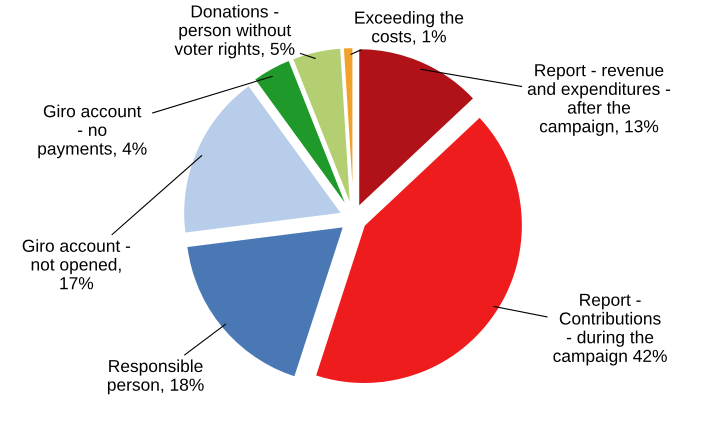 Image resolution: width=707 pixels, height=437 pixels. Describe the element at coordinates (599, 100) in the screenshot. I see `slice-label: Report - revenue and expenditures - after the campaign, 13%` at that location.